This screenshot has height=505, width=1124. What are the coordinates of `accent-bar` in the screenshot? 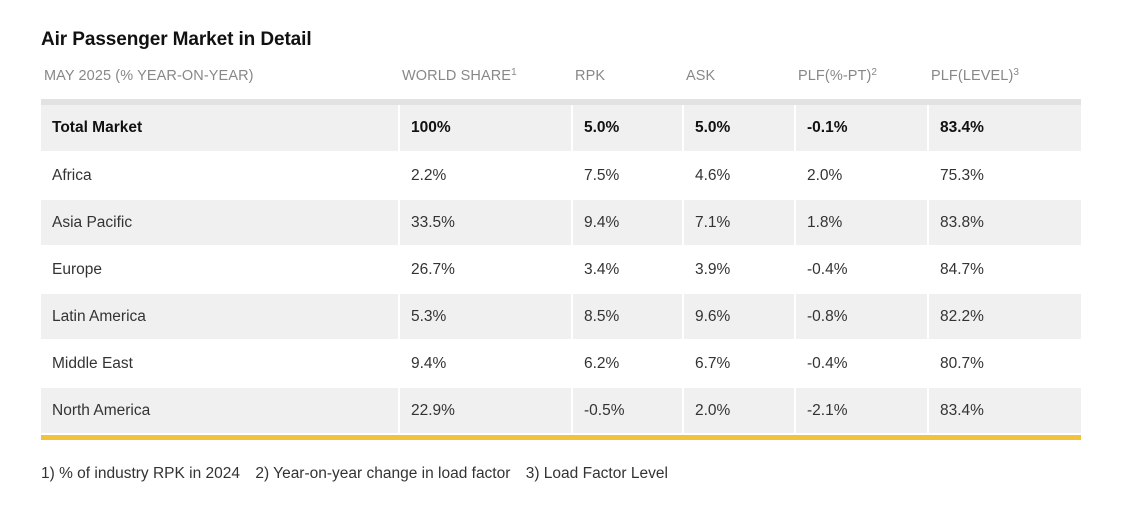 It's located at (561, 437).